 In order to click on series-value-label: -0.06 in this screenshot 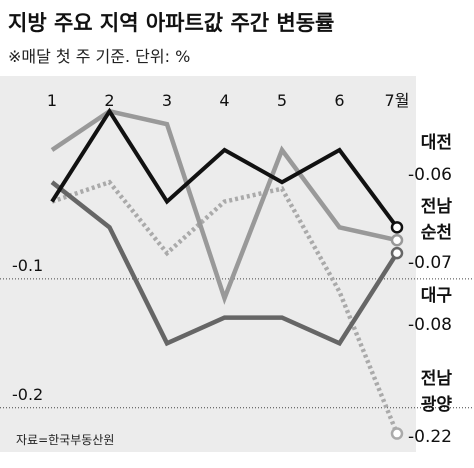, I will do `click(430, 175)`.